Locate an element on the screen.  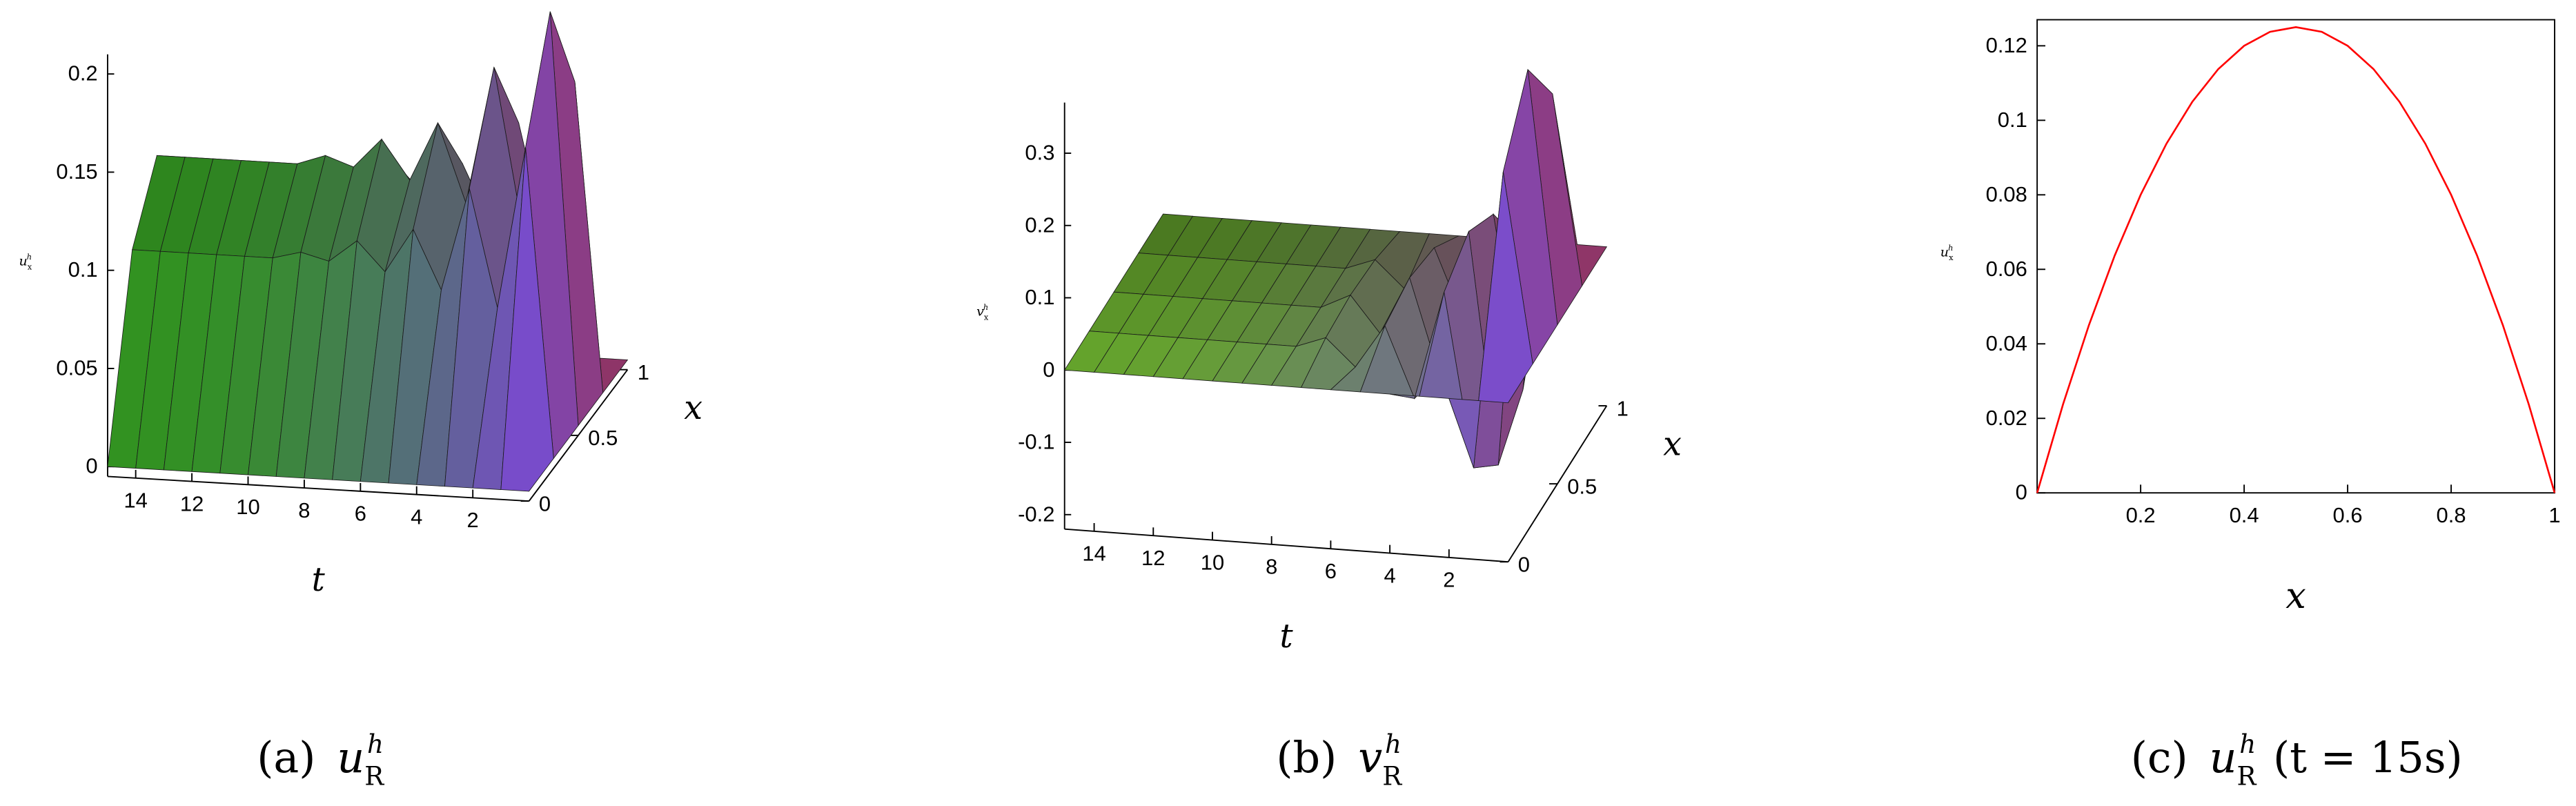
data-line is located at coordinates (2296, 259).